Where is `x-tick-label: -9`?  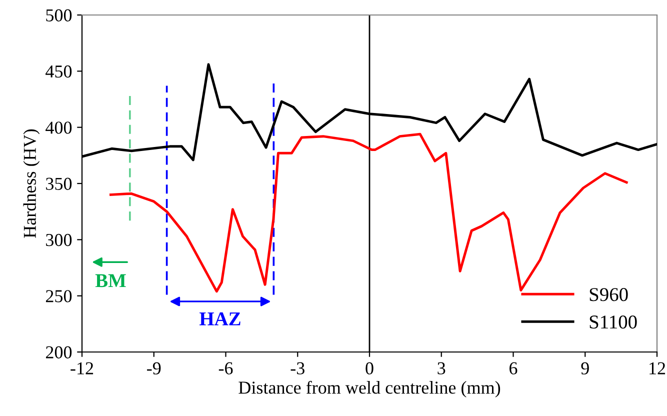 x-tick-label: -9 is located at coordinates (154, 368).